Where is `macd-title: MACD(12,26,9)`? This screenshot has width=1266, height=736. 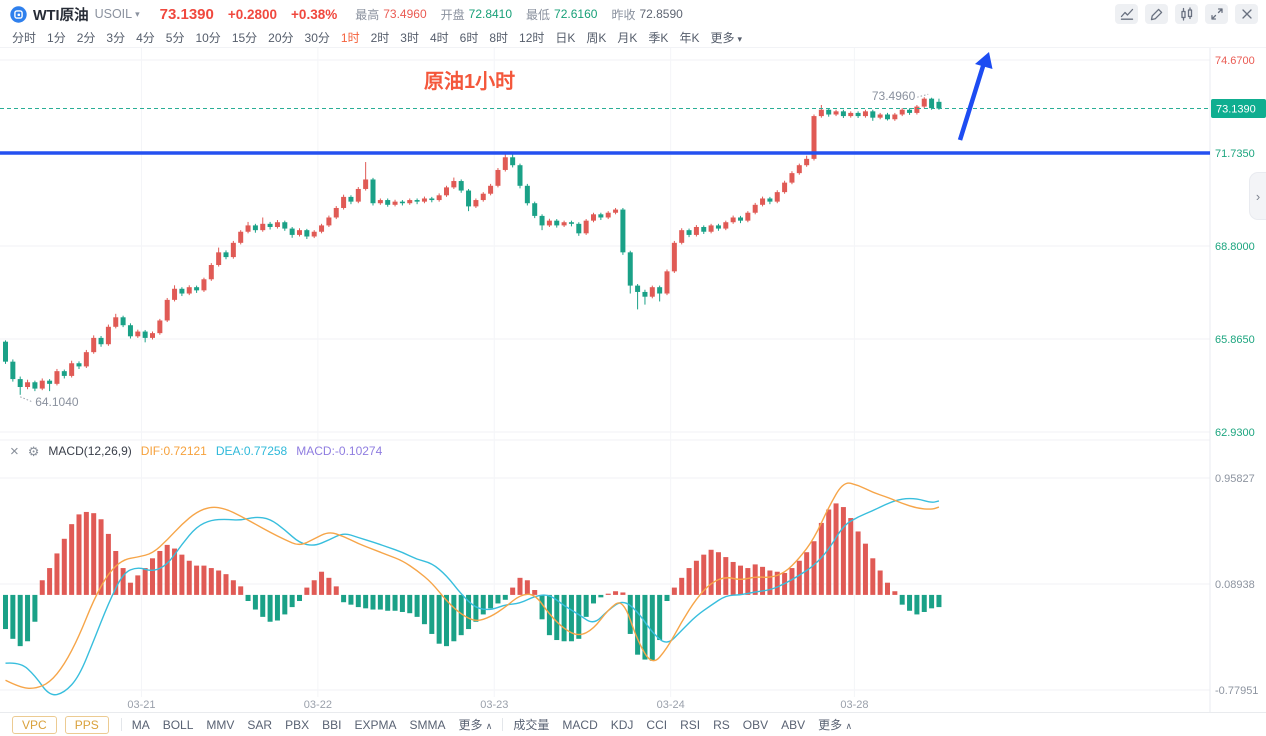 macd-title: MACD(12,26,9) is located at coordinates (90, 451).